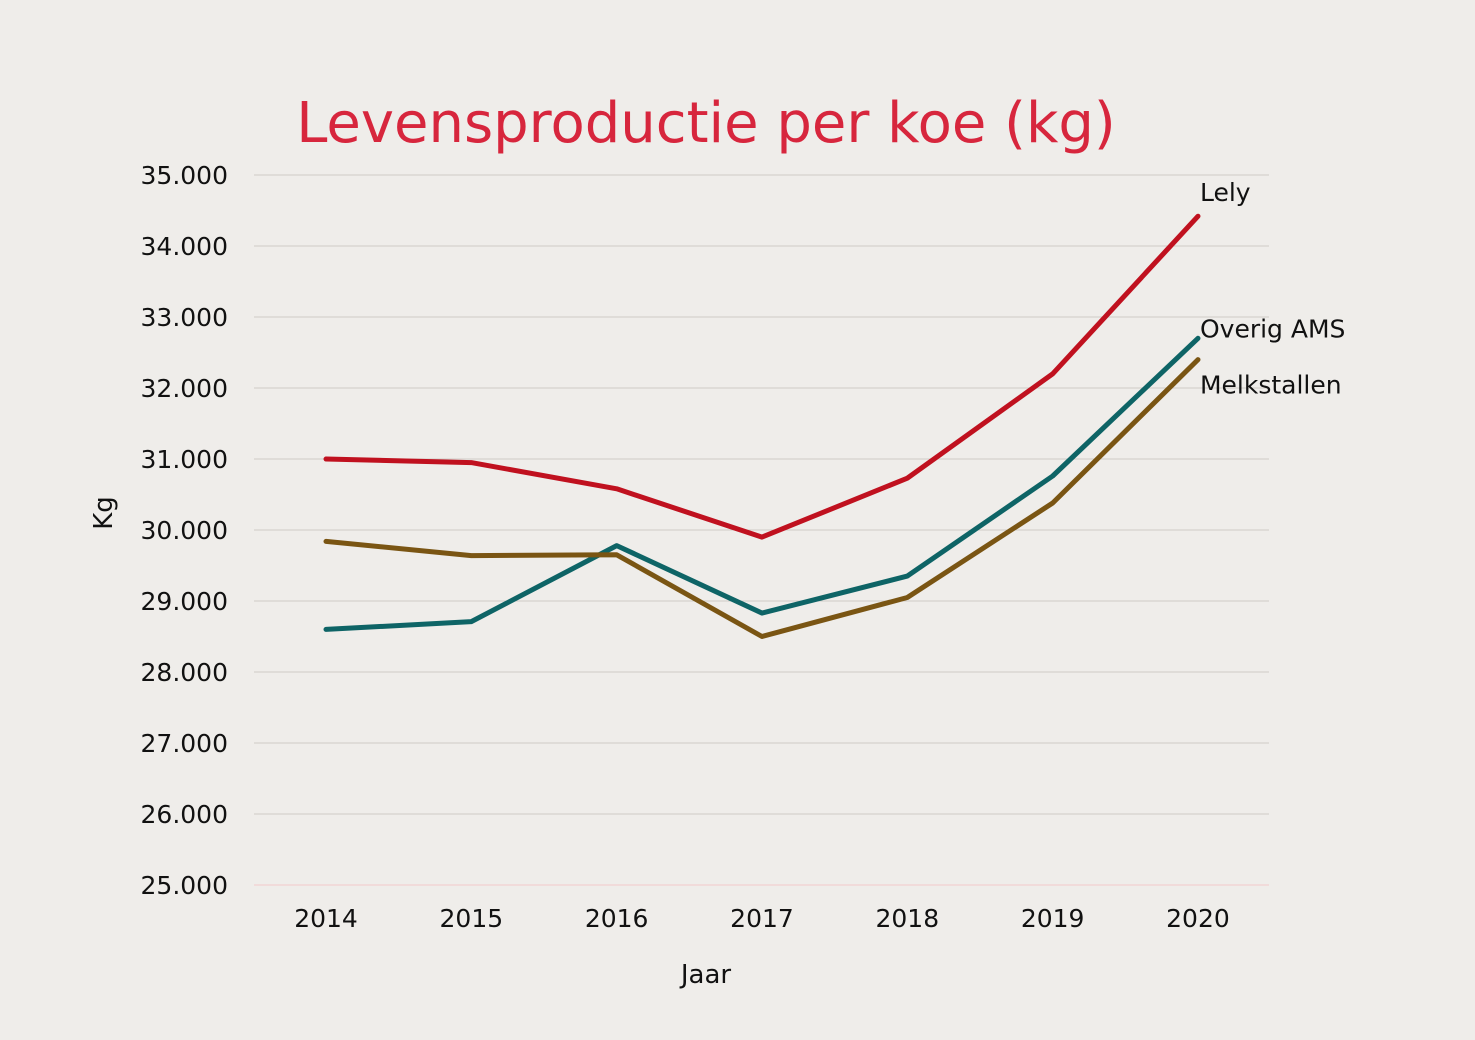 This screenshot has height=1040, width=1475. I want to click on y-tick-label: 31.000, so click(184, 459).